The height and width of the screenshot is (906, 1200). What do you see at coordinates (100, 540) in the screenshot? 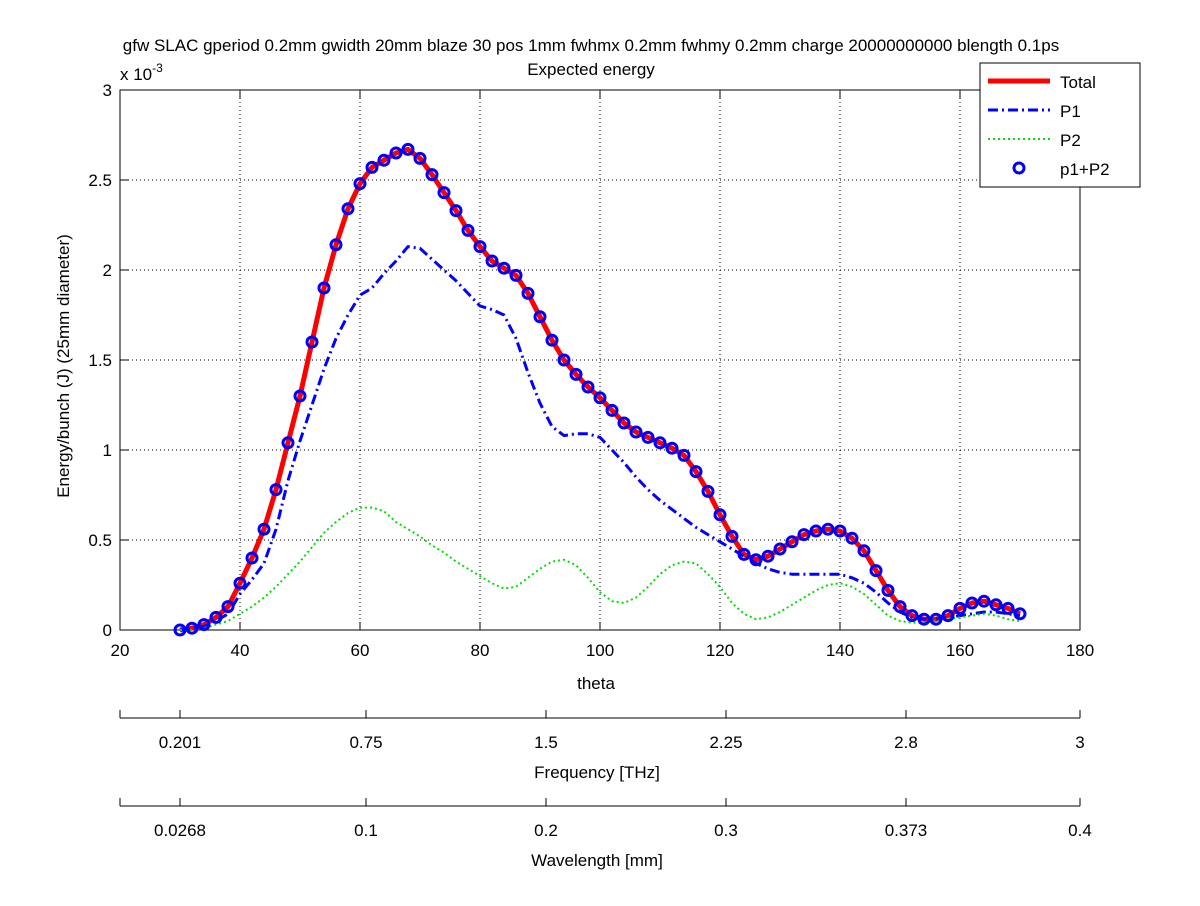
I see `y-tick-label: 0.5` at bounding box center [100, 540].